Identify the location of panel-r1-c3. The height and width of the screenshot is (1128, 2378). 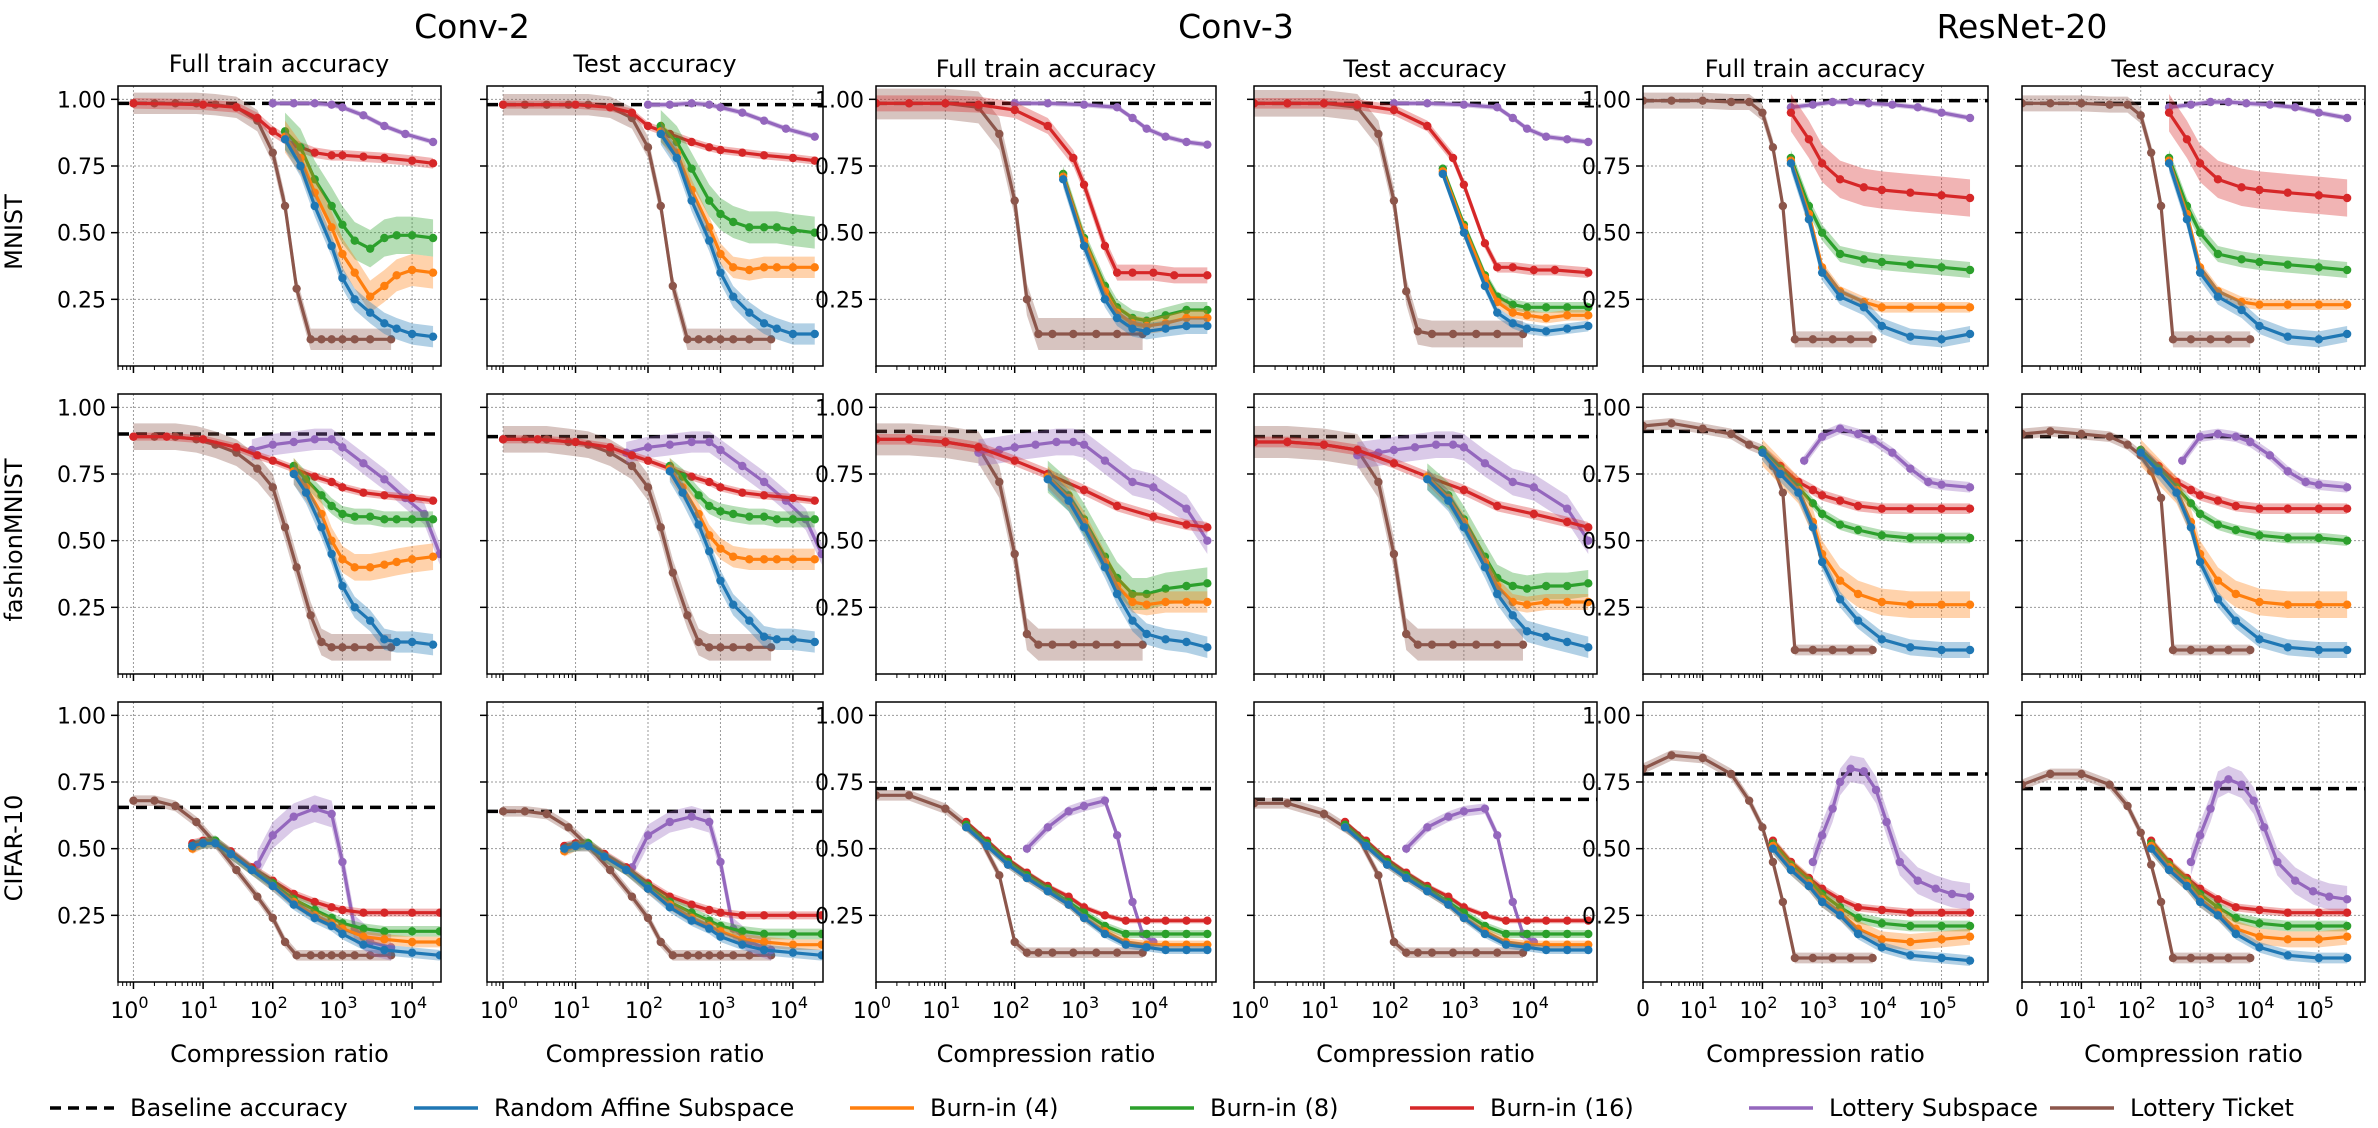
(1422, 537).